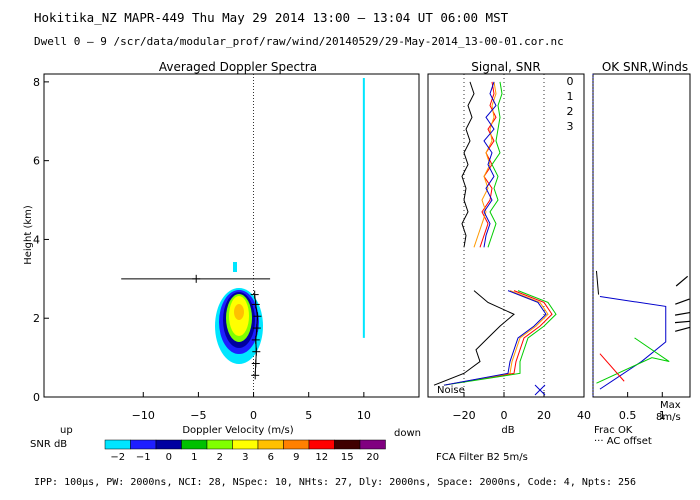 The width and height of the screenshot is (700, 500). What do you see at coordinates (198, 415) in the screenshot?
I see `spectra-xtick-label: −5` at bounding box center [198, 415].